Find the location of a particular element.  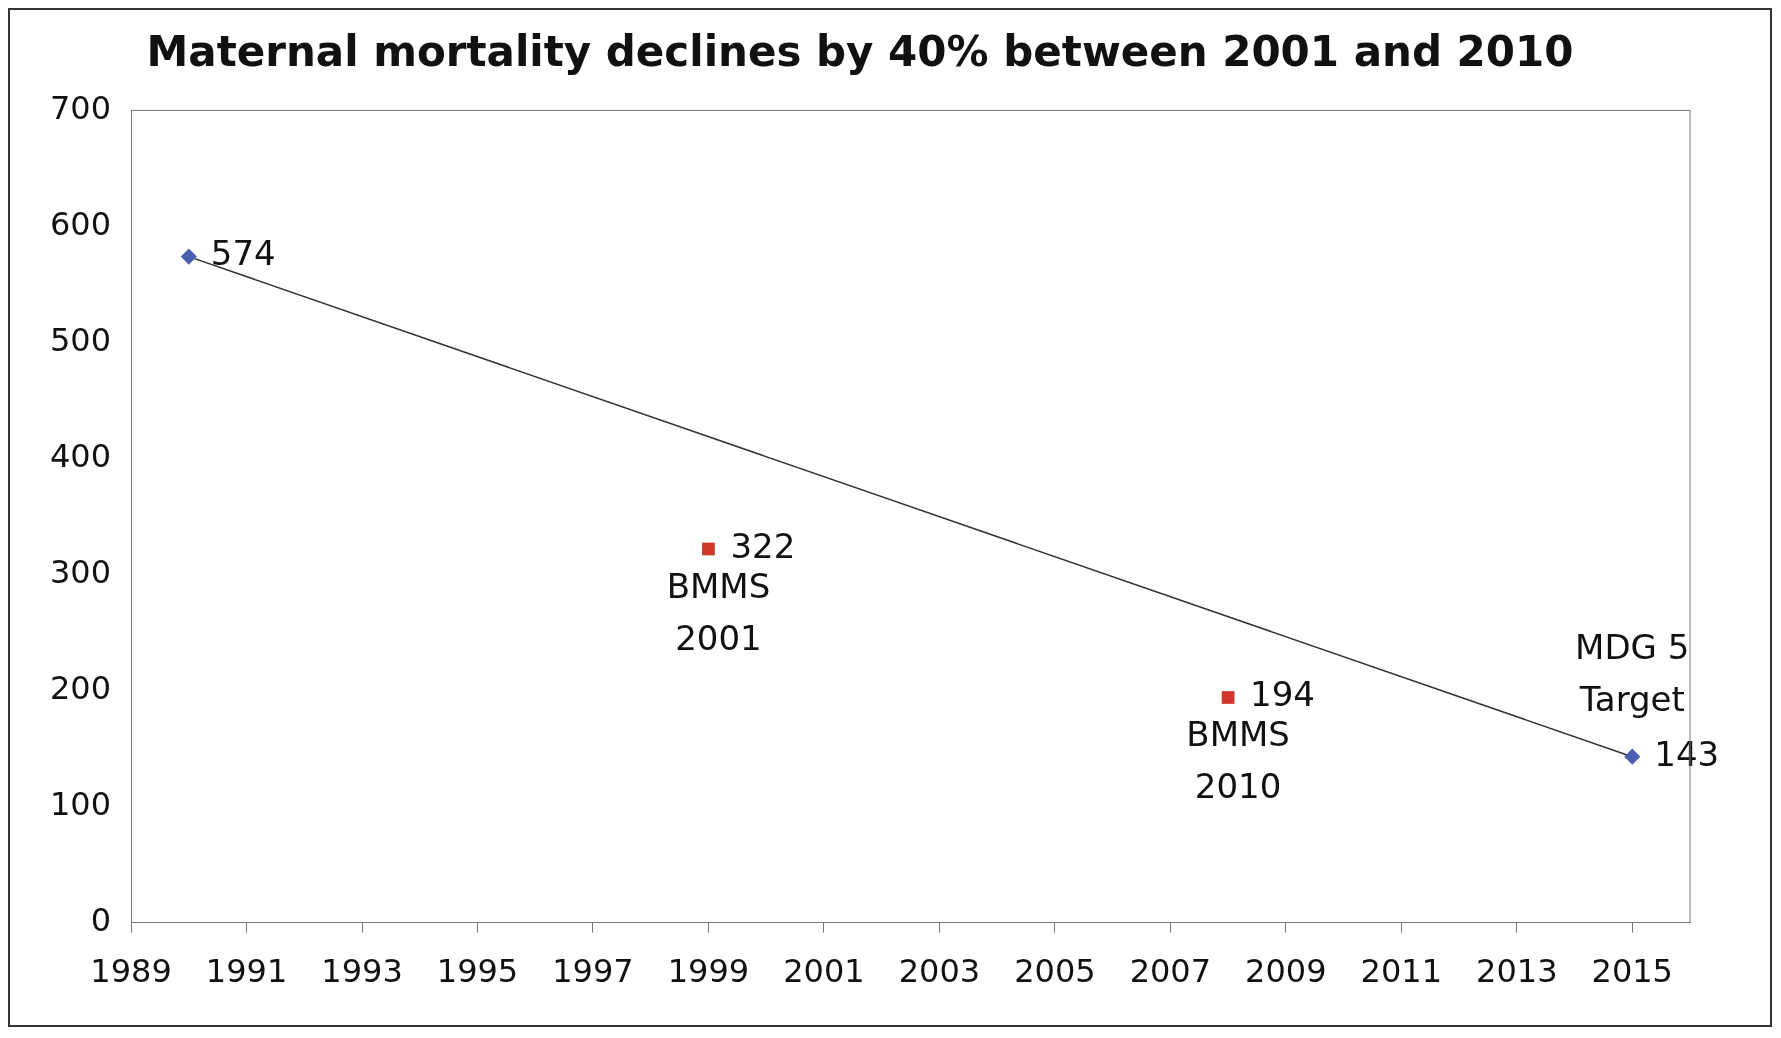

x-tick-label: 2015 is located at coordinates (1632, 971).